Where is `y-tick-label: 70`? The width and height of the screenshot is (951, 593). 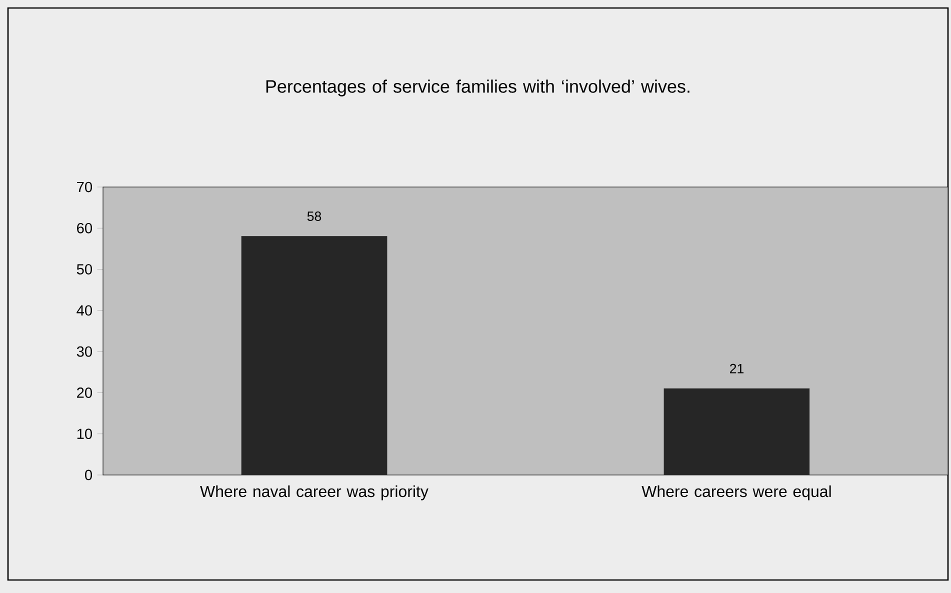
y-tick-label: 70 is located at coordinates (84, 187).